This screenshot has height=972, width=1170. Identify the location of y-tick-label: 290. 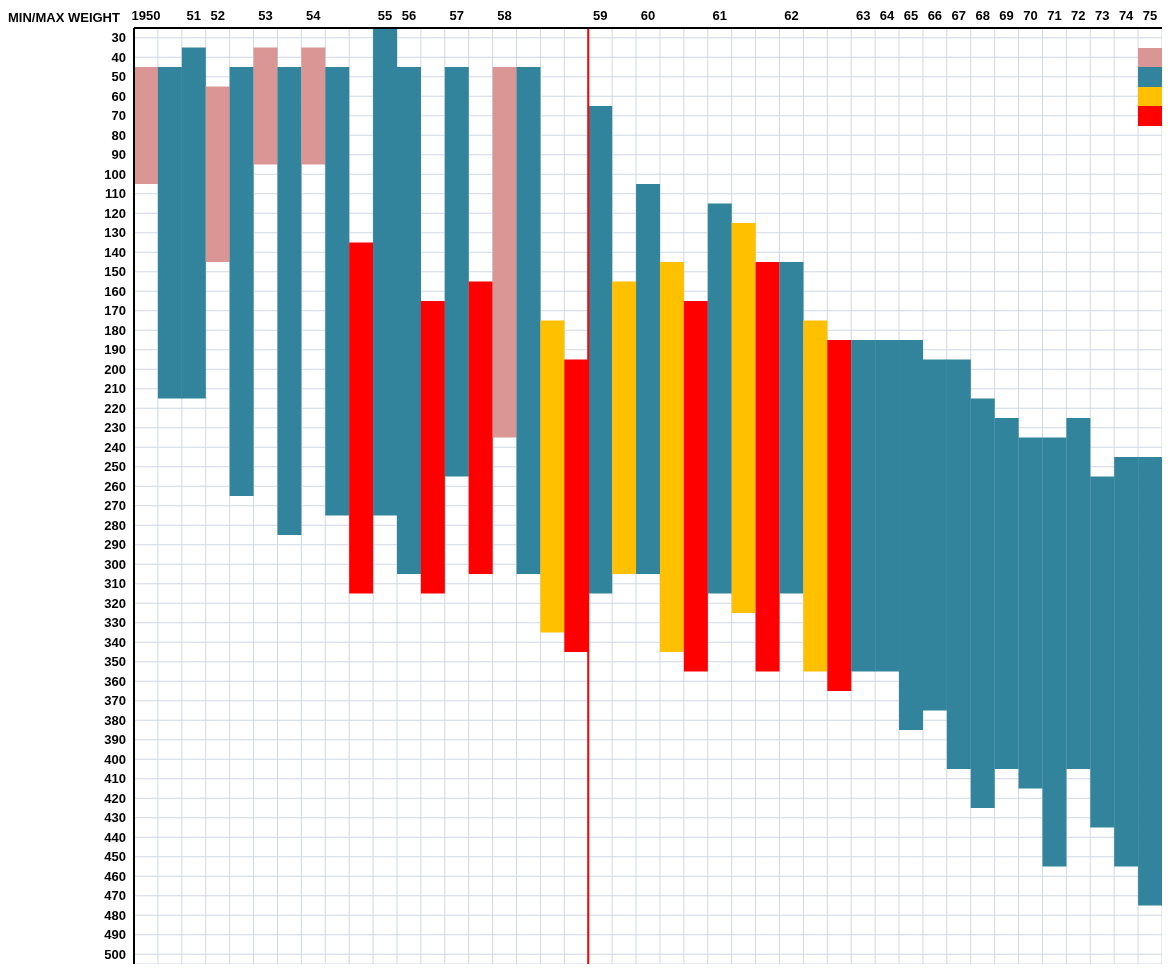
(115, 545).